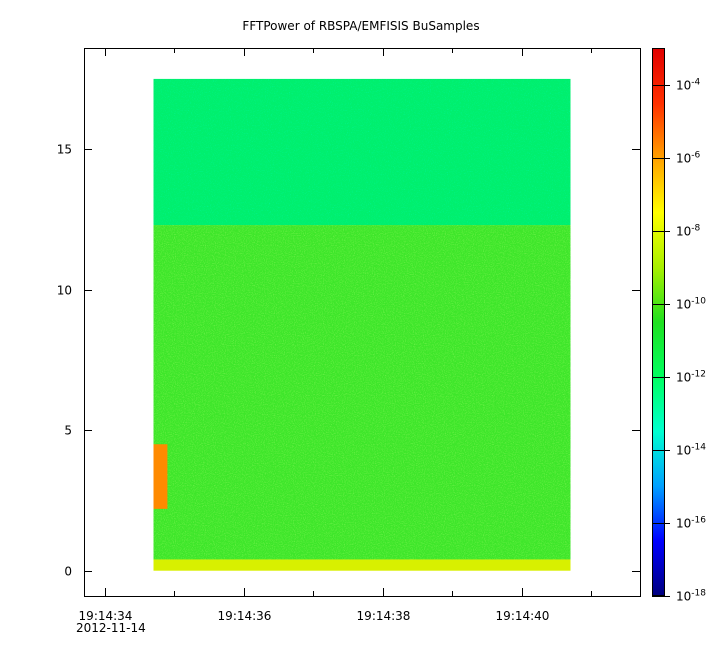 The width and height of the screenshot is (724, 656). Describe the element at coordinates (384, 616) in the screenshot. I see `x-tick-label: 19:14:38` at that location.